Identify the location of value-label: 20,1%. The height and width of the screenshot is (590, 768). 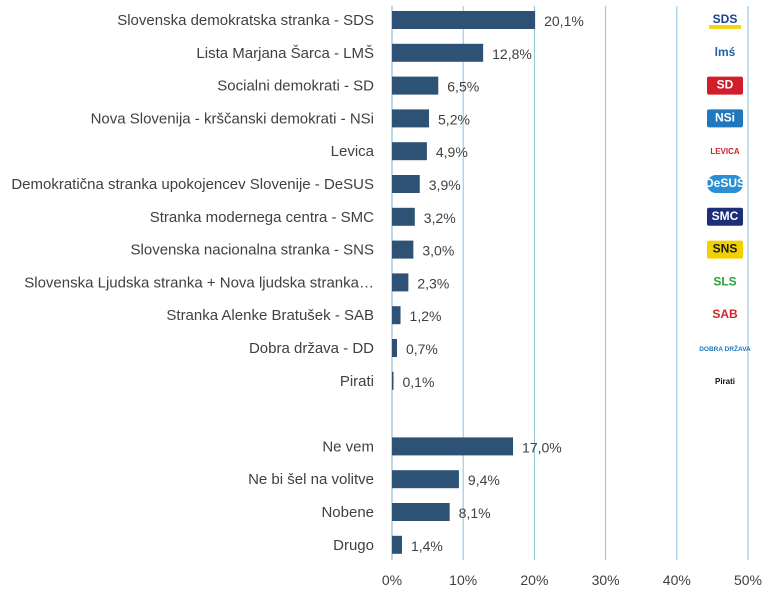
(564, 21).